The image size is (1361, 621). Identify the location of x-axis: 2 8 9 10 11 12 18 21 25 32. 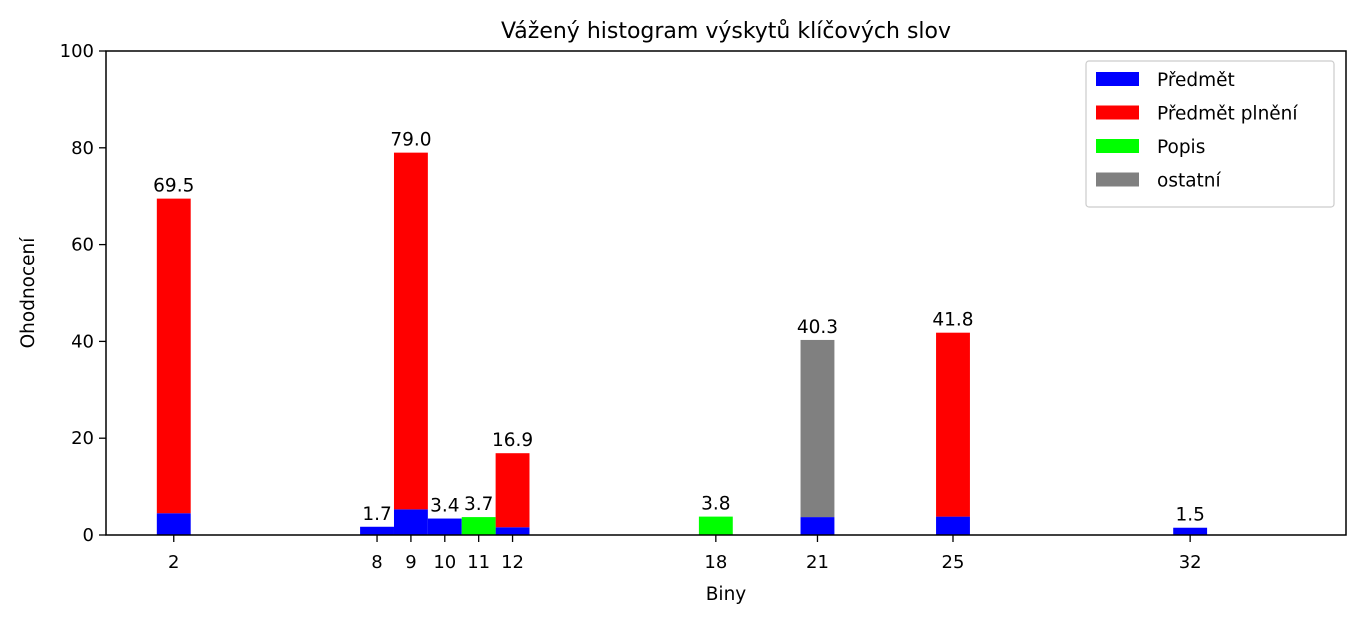
(685, 554).